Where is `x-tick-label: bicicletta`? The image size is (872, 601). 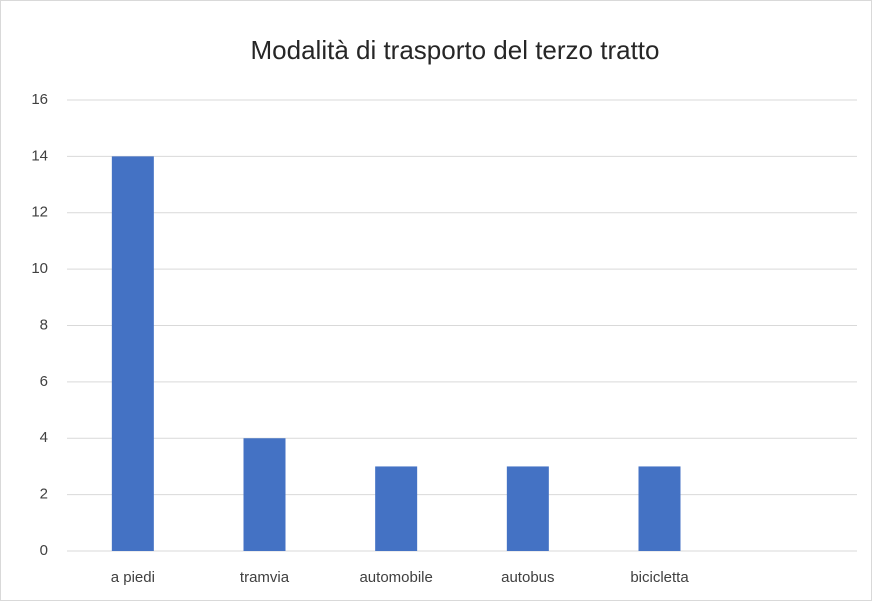
x-tick-label: bicicletta is located at coordinates (659, 577).